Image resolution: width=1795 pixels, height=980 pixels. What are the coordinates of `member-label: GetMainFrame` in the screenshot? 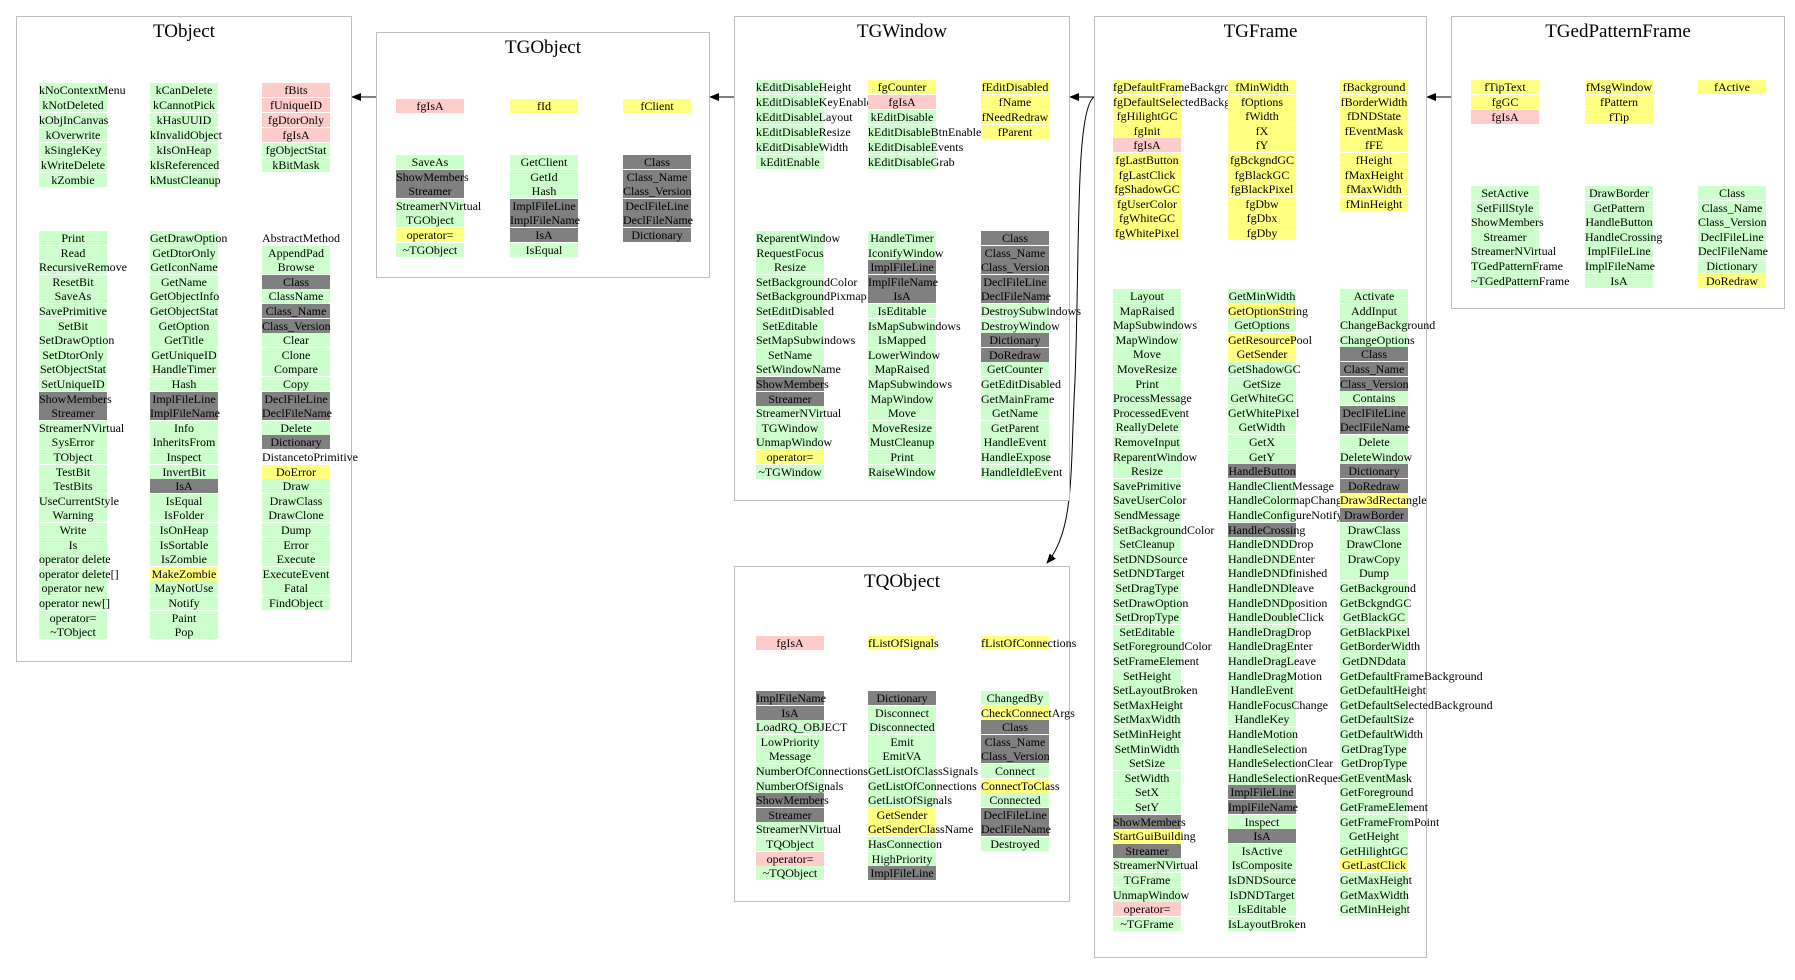 It's located at (1018, 399).